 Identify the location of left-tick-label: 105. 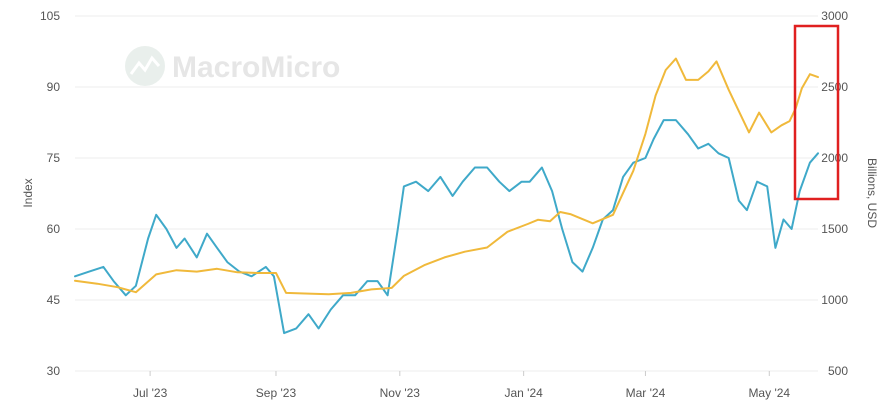
(50, 16).